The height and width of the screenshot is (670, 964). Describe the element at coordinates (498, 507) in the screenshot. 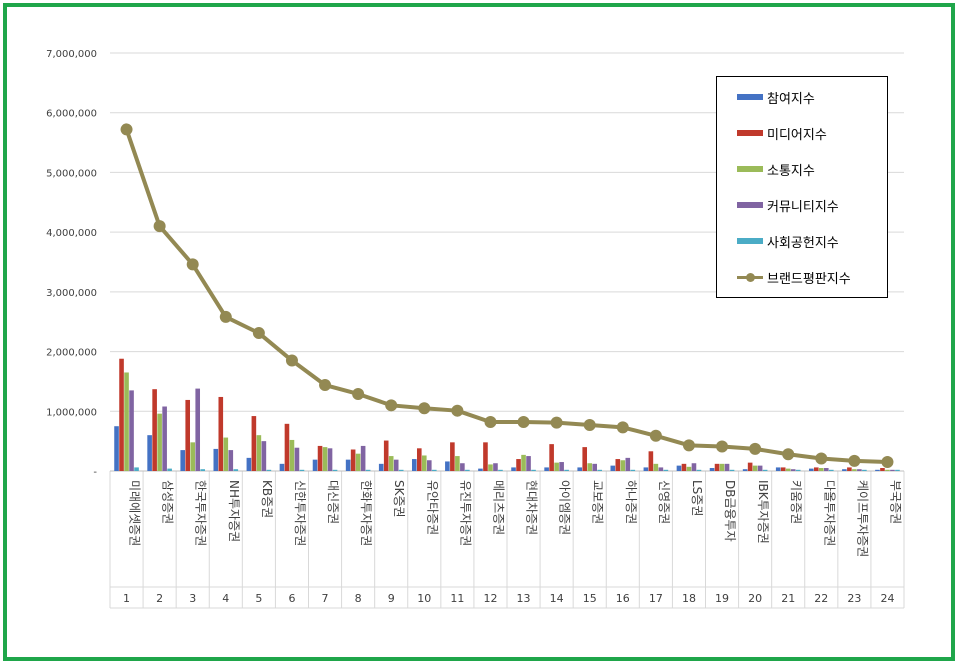

I see `category-label-12: 메리츠증권` at that location.